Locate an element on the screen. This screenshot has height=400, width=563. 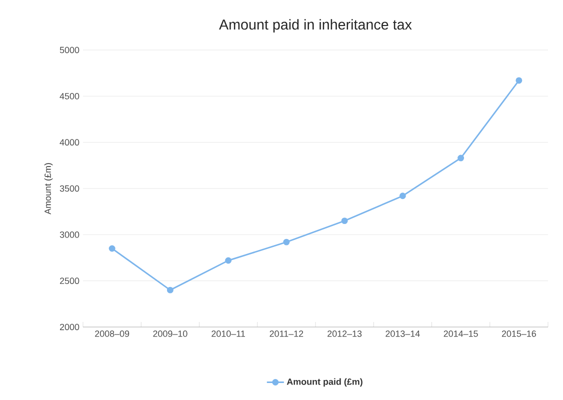
y-axis-title: Amount (£m) is located at coordinates (48, 188).